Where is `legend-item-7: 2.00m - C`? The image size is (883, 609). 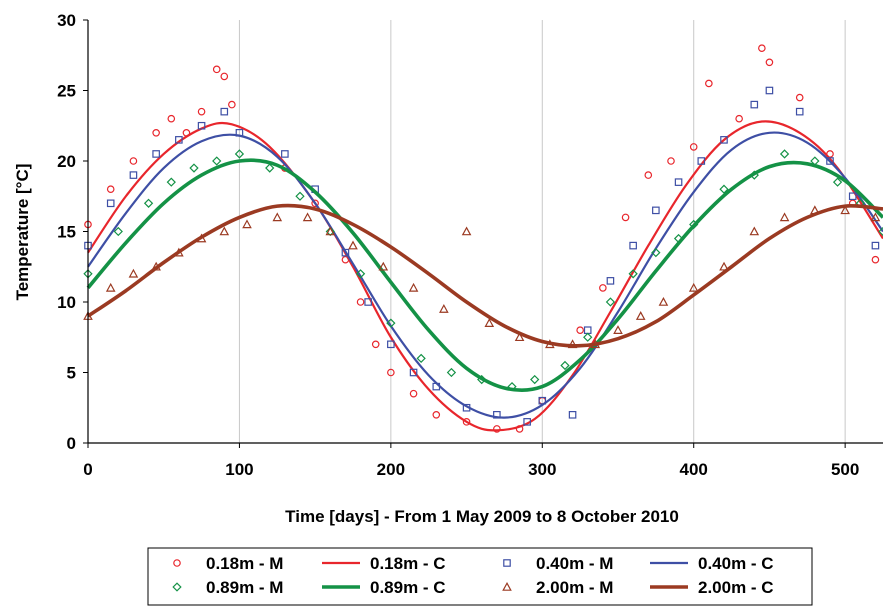 legend-item-7: 2.00m - C is located at coordinates (712, 587).